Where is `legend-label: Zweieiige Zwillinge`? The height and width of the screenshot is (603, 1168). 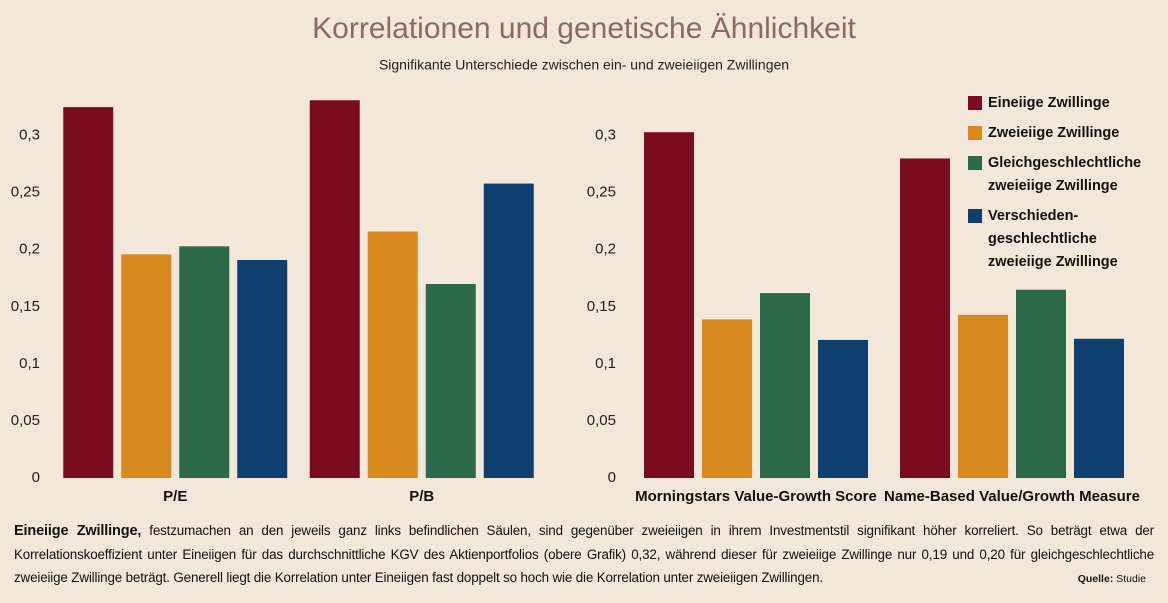 legend-label: Zweieiige Zwillinge is located at coordinates (1054, 133).